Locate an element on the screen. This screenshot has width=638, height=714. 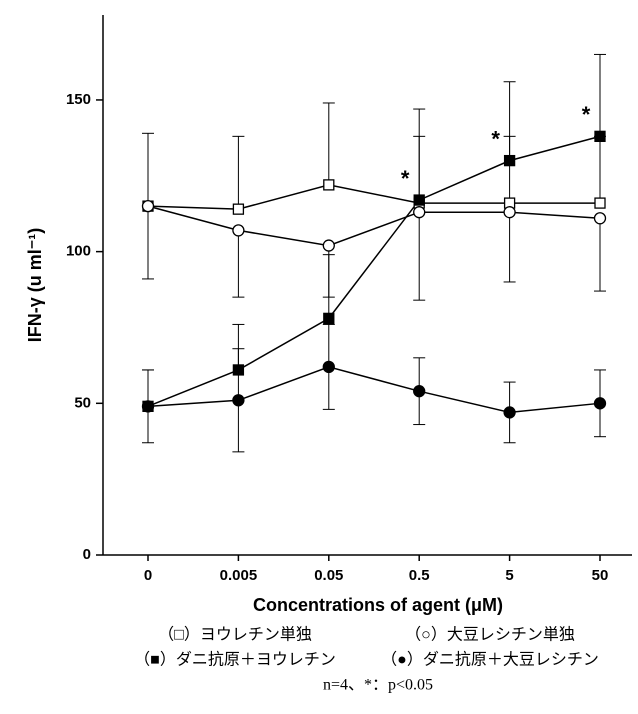
y-tick-label: 150 is located at coordinates (78, 99).